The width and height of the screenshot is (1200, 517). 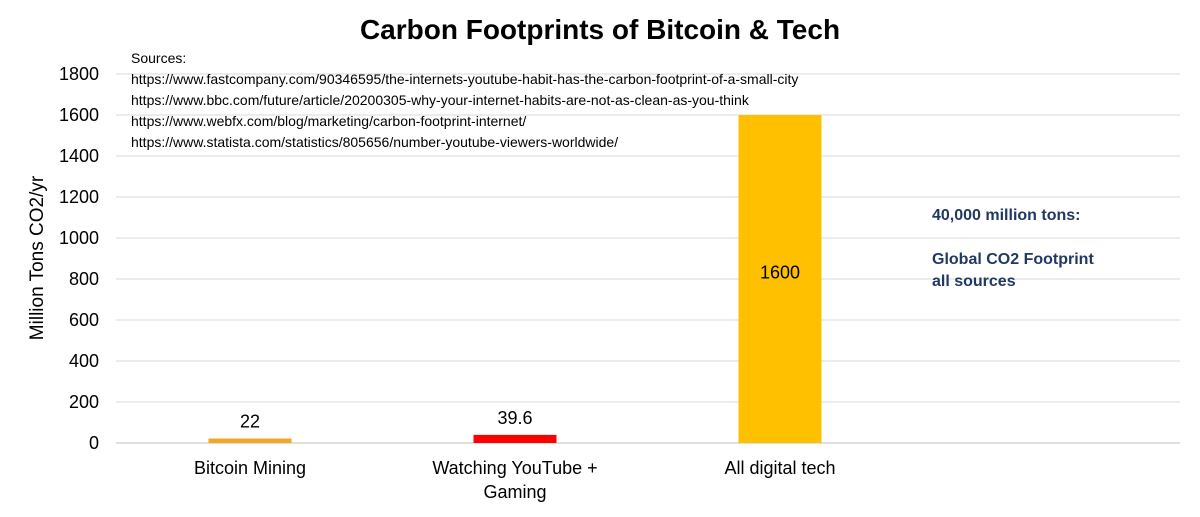 What do you see at coordinates (1013, 259) in the screenshot?
I see `annotation-line: Global CO2 Footprint` at bounding box center [1013, 259].